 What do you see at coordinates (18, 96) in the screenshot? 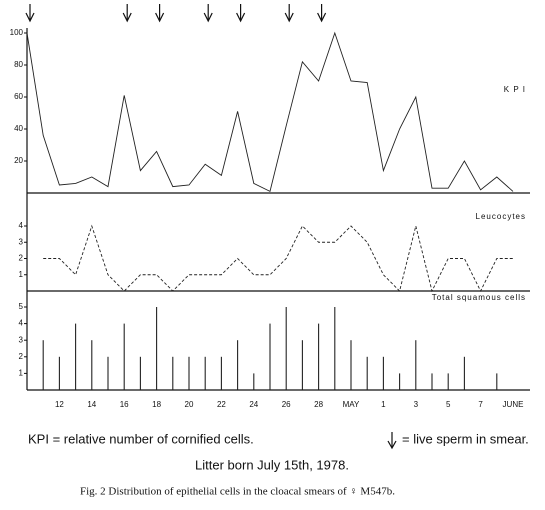
I see `y-tick-label: 60` at bounding box center [18, 96].